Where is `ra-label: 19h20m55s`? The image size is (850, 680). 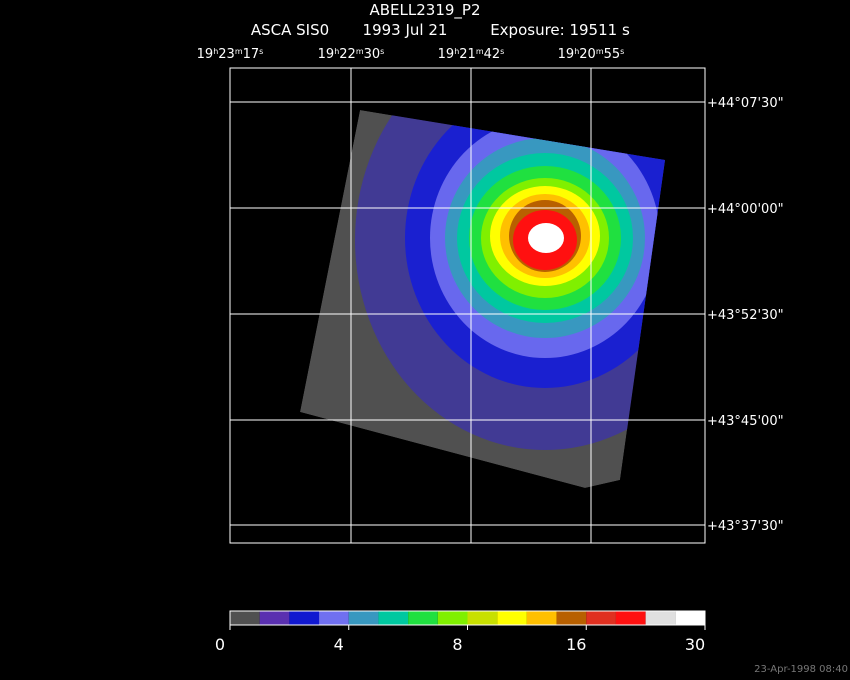 ra-label: 19h20m55s is located at coordinates (591, 55).